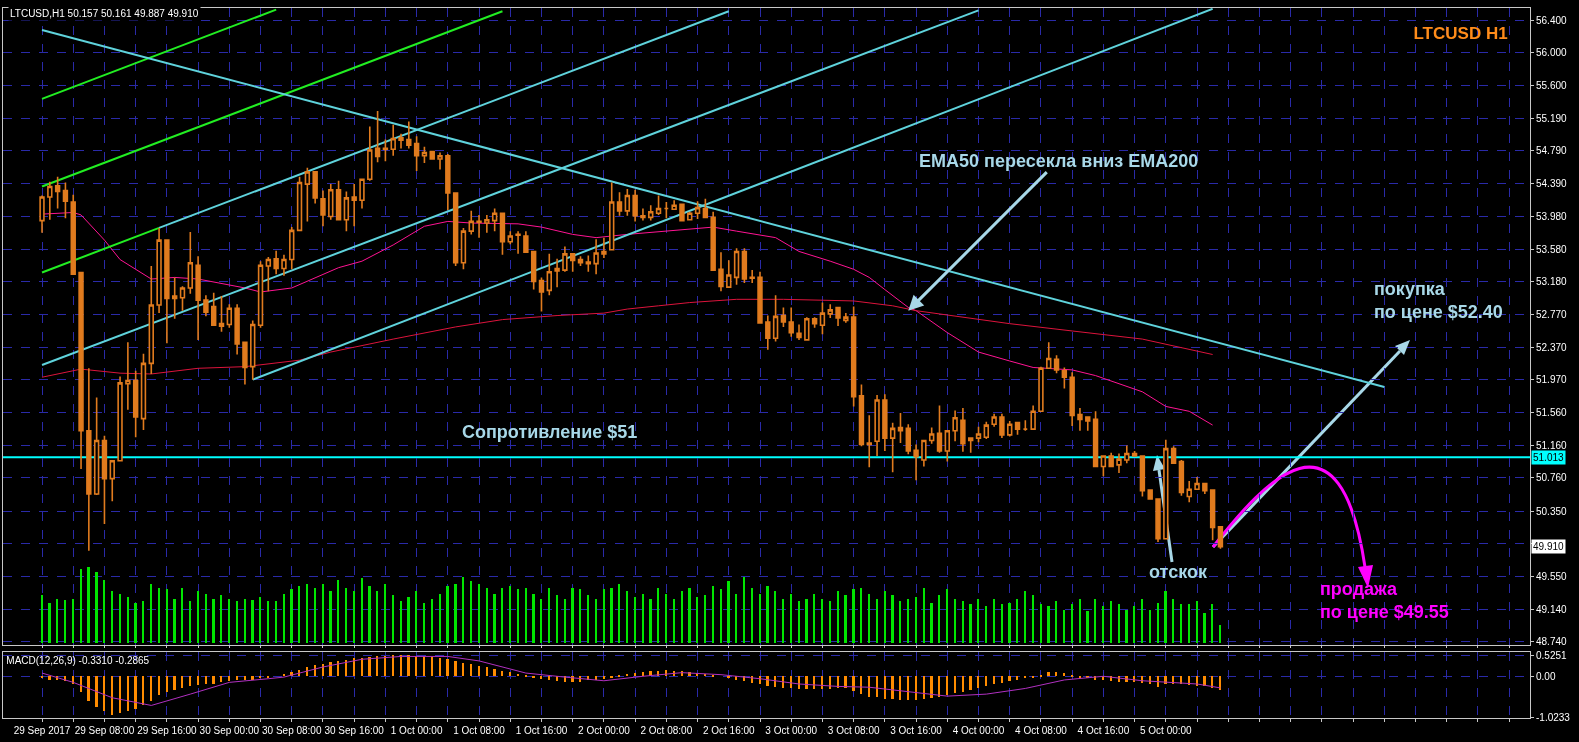 Image resolution: width=1579 pixels, height=742 pixels. What do you see at coordinates (1552, 183) in the screenshot?
I see `y-tick-label: 54.390` at bounding box center [1552, 183].